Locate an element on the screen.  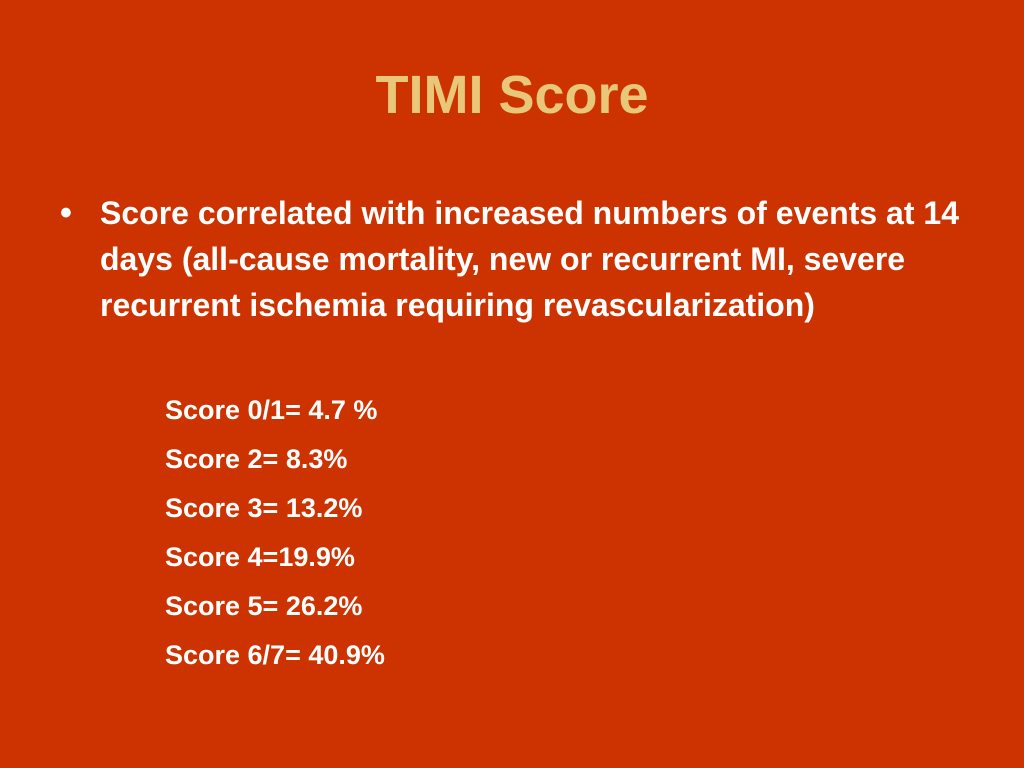
score-item-0-1: Score 0/1= 4.7 % is located at coordinates (271, 410).